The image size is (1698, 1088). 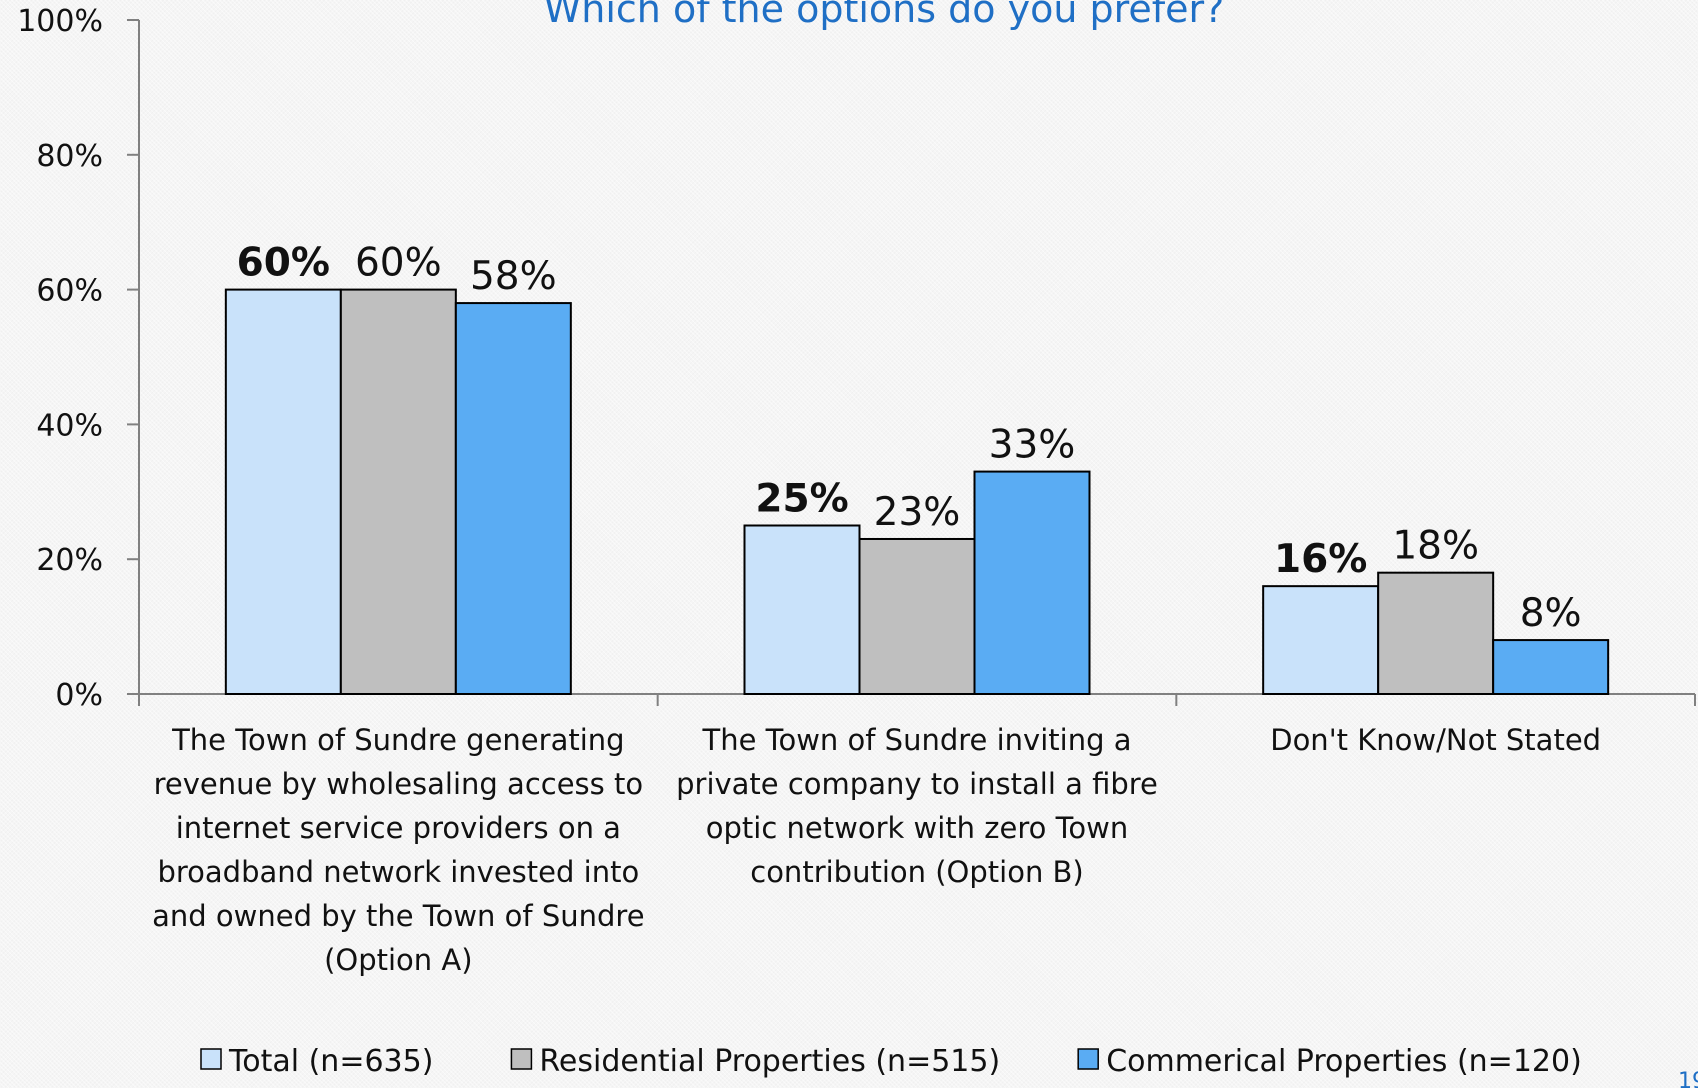 I want to click on category-label: and owned by the Town of Sundre, so click(x=398, y=916).